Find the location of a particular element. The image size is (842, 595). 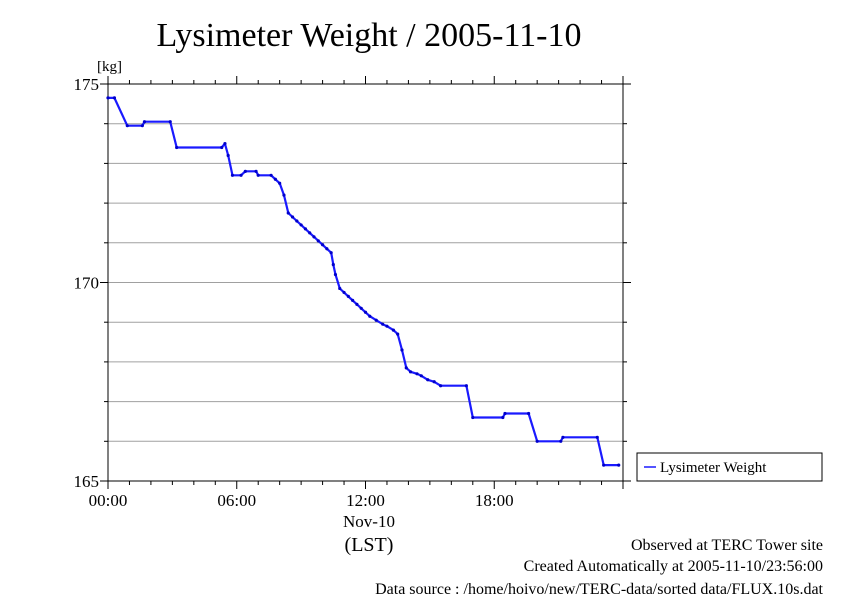

y-tick-label: 165 is located at coordinates (87, 481).